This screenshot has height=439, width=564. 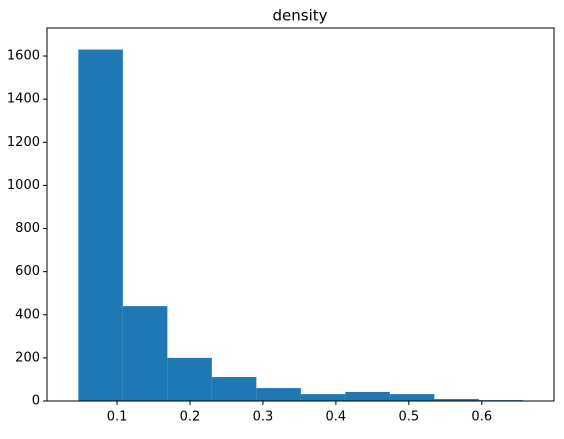 What do you see at coordinates (23, 185) in the screenshot?
I see `y-tick-label: 1000` at bounding box center [23, 185].